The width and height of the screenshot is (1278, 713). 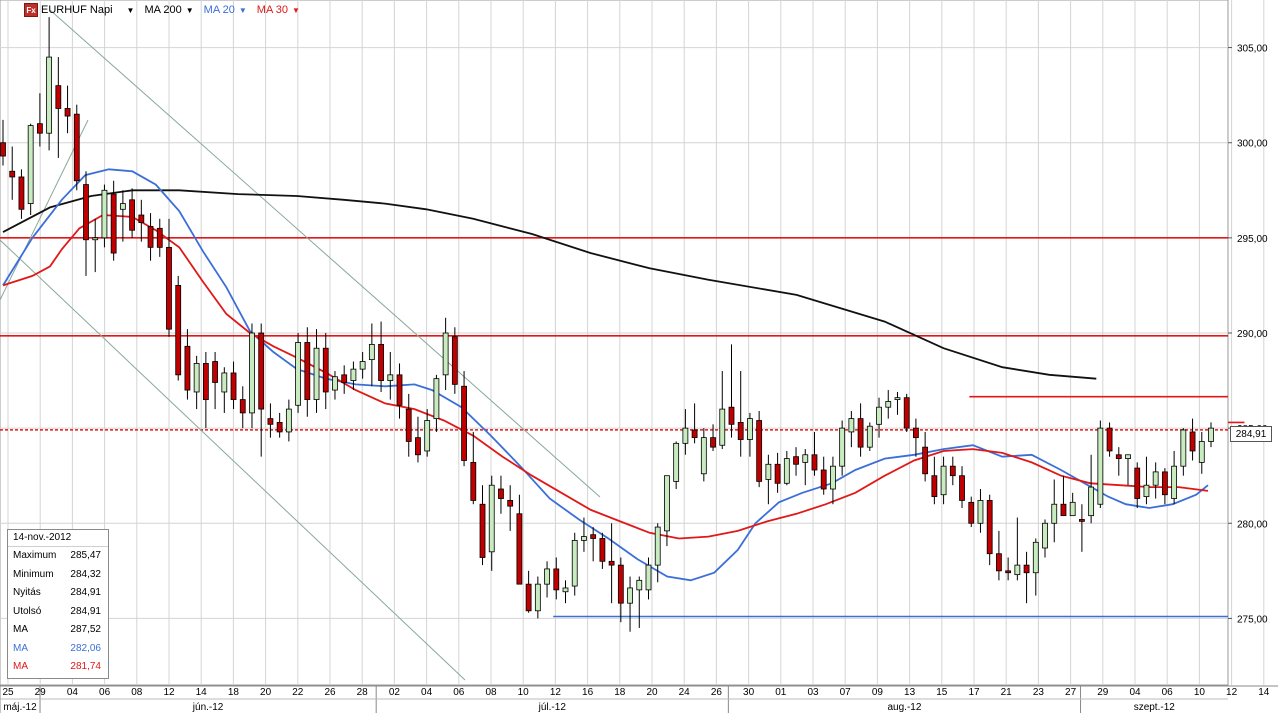 What do you see at coordinates (27, 611) in the screenshot?
I see `info-row-label: Utolsó` at bounding box center [27, 611].